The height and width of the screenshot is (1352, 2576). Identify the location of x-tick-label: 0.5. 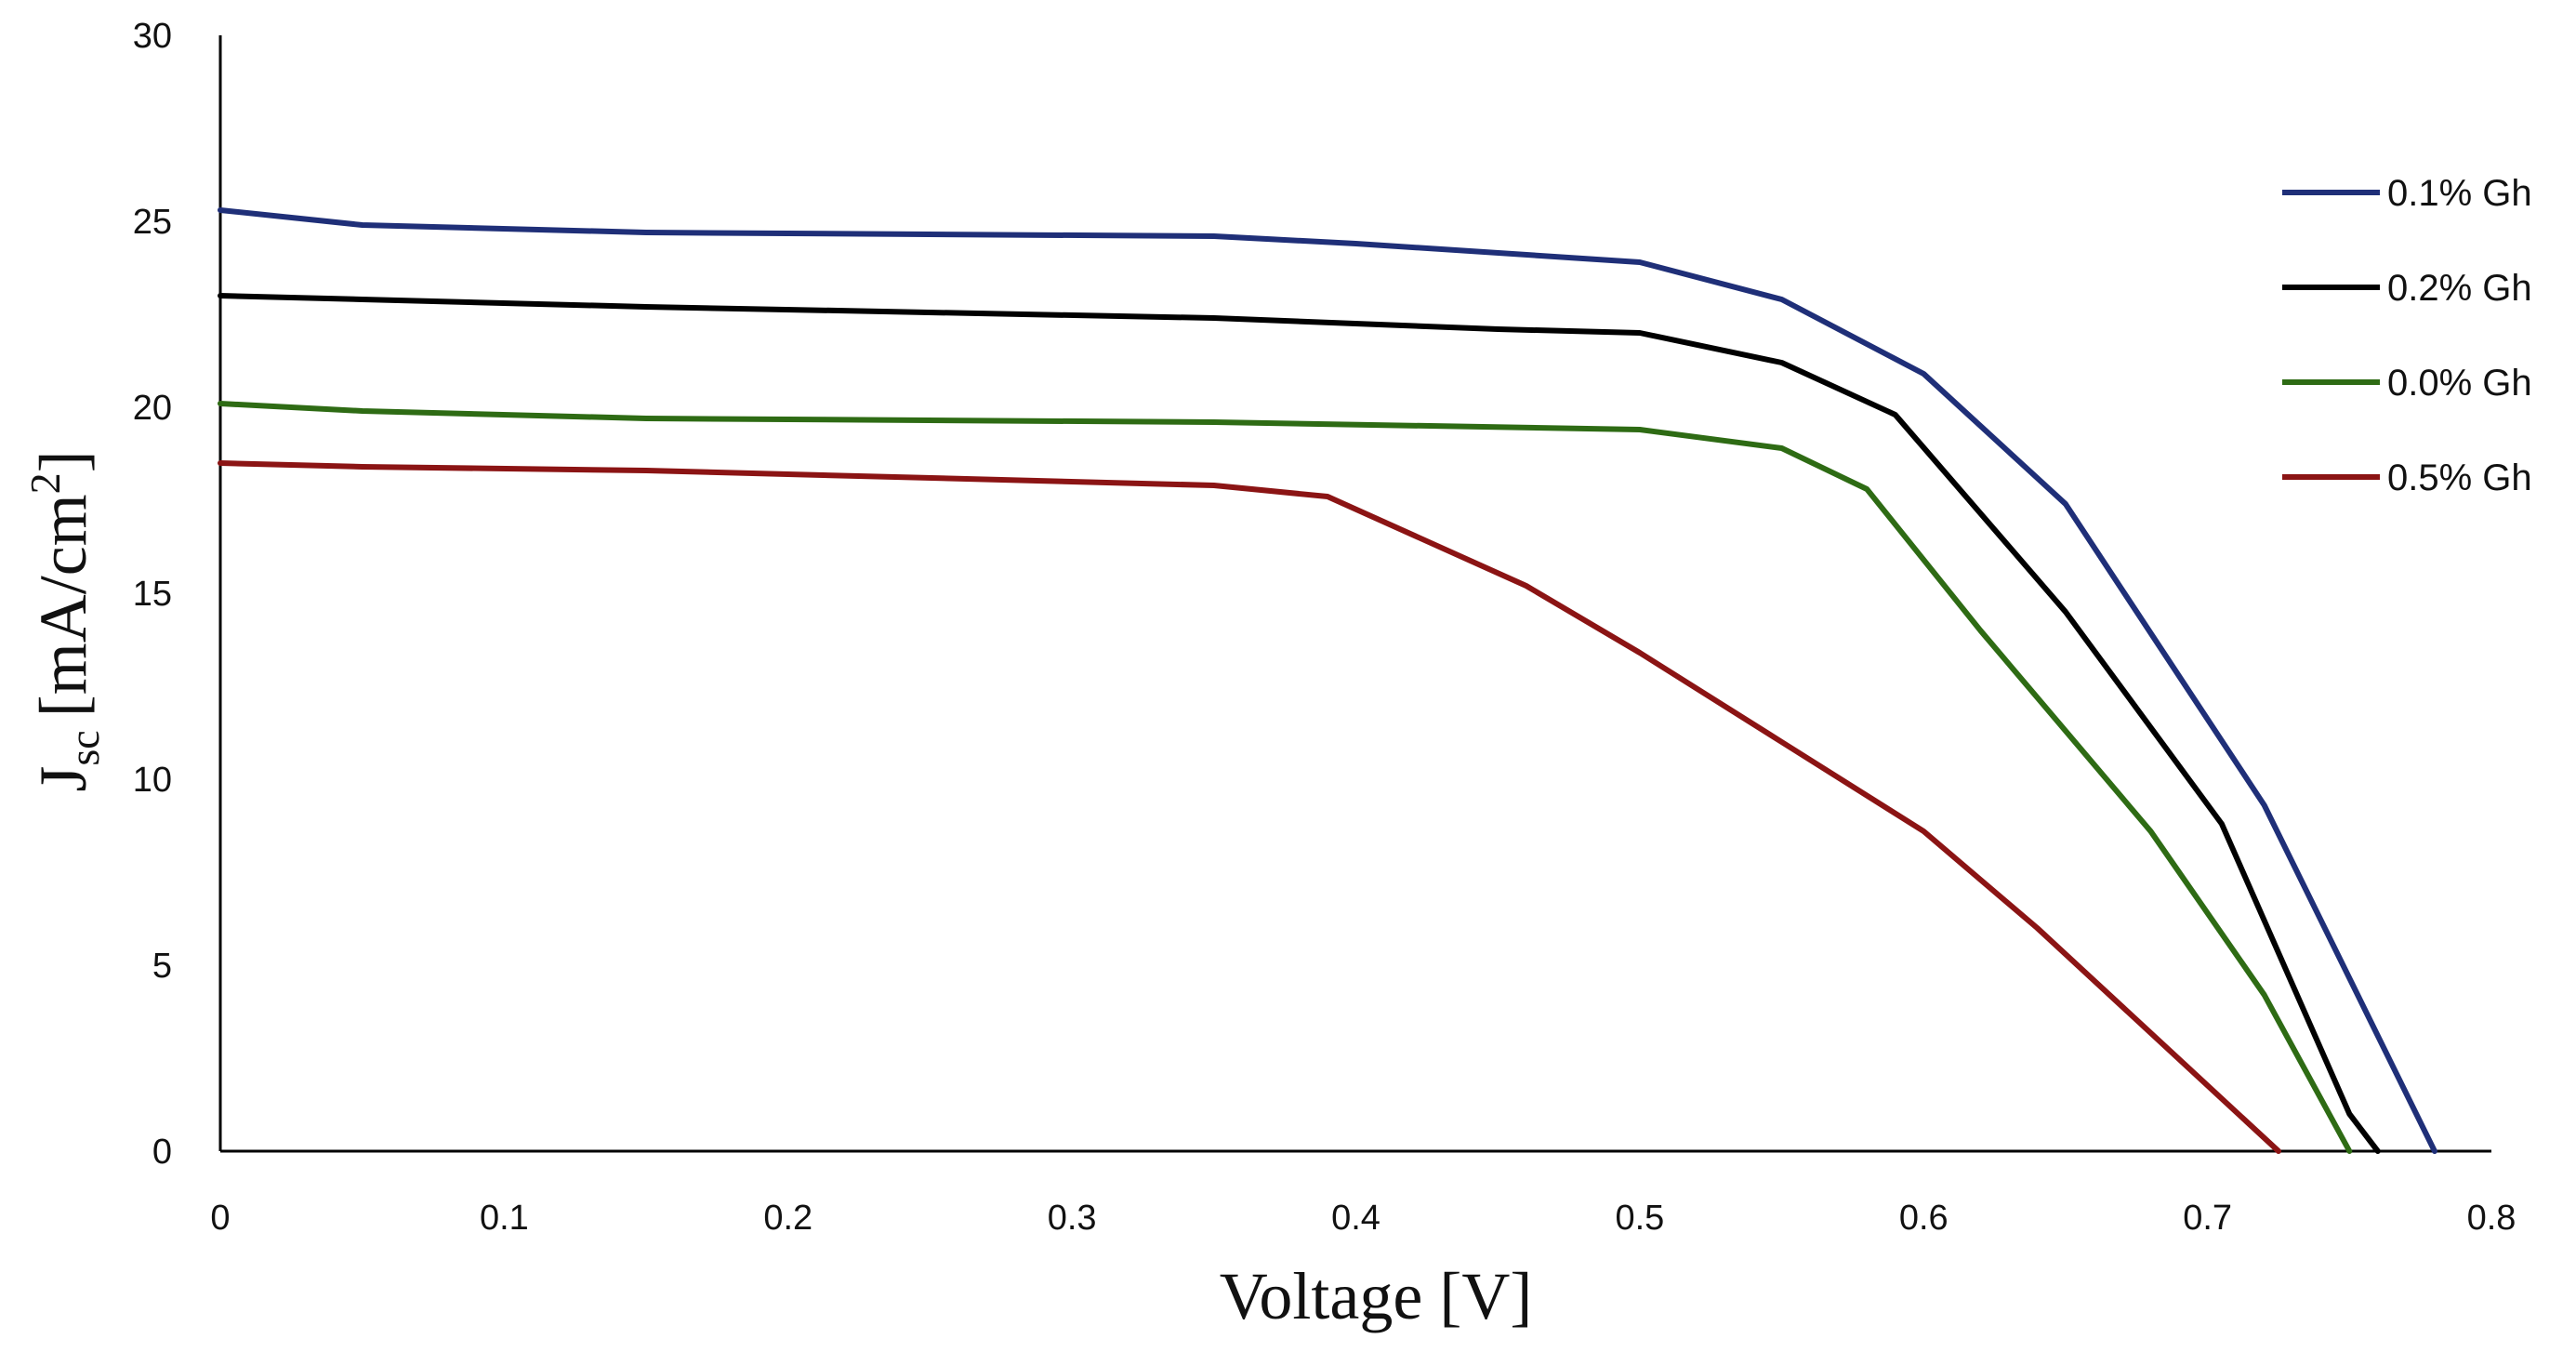
(1639, 1218).